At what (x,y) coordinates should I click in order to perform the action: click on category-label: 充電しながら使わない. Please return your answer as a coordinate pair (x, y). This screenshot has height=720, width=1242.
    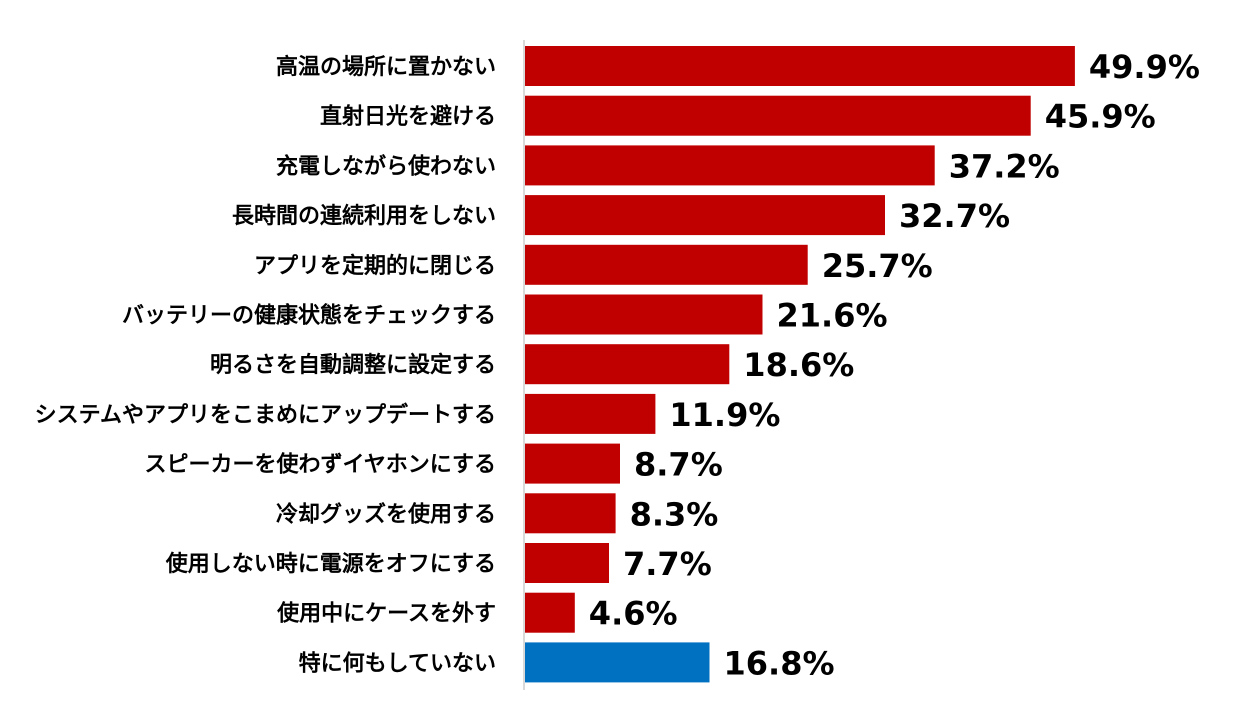
    Looking at the image, I should click on (386, 166).